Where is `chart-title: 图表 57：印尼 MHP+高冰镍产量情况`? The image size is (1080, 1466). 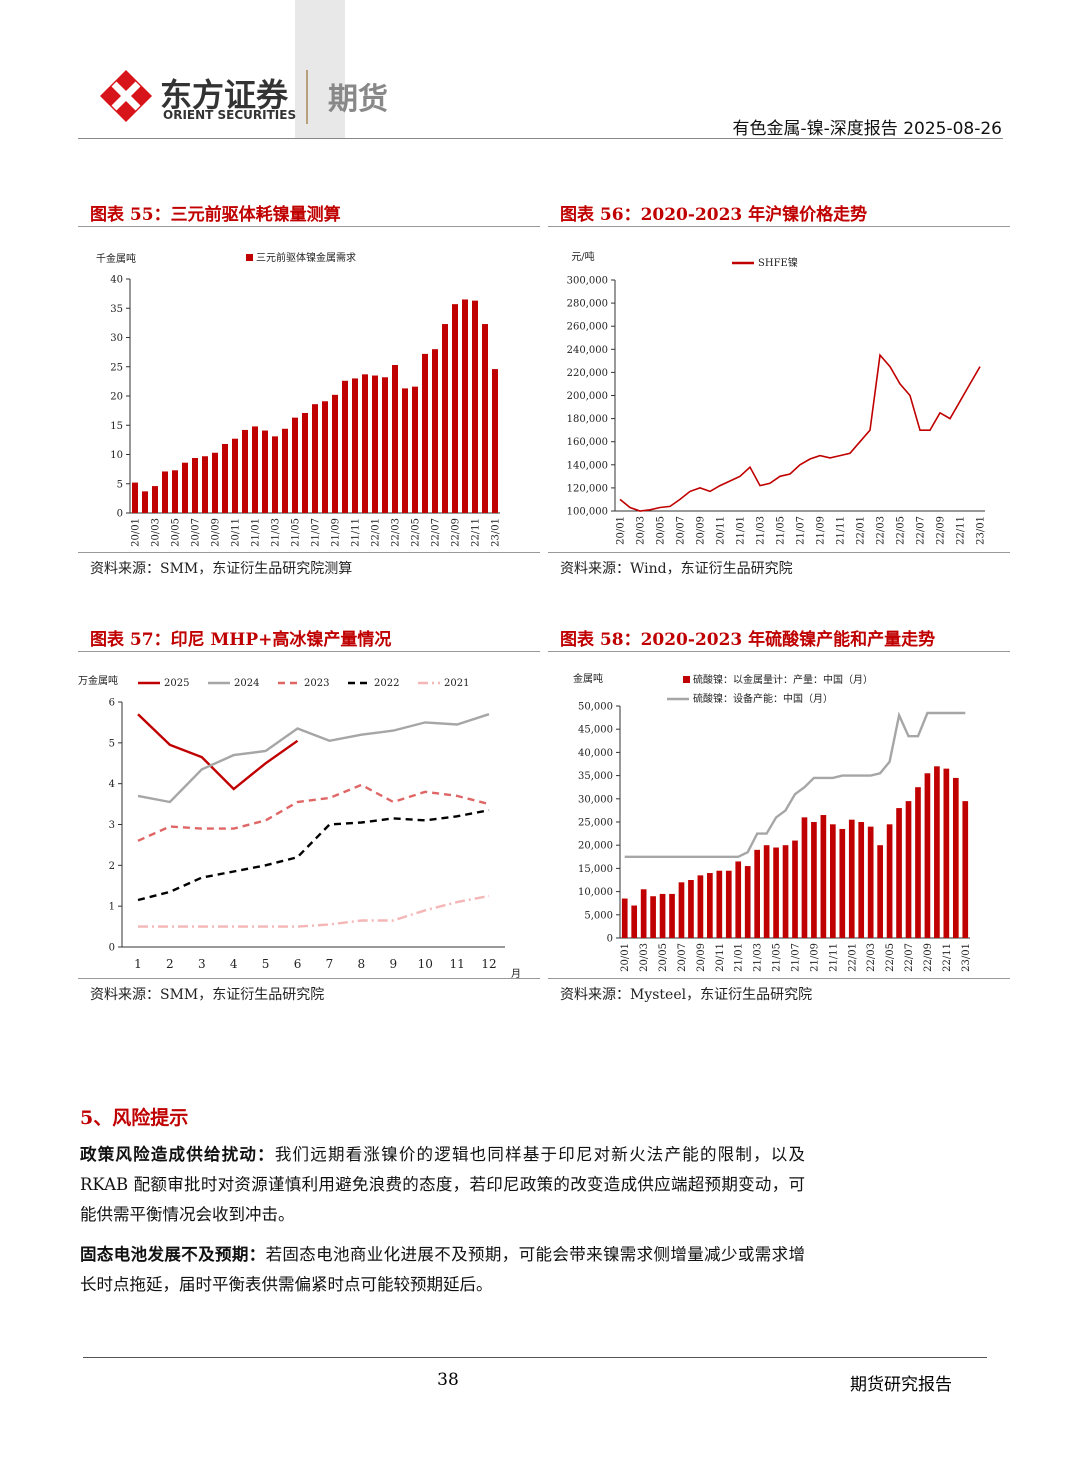 chart-title: 图表 57：印尼 MHP+高冰镍产量情况 is located at coordinates (241, 640).